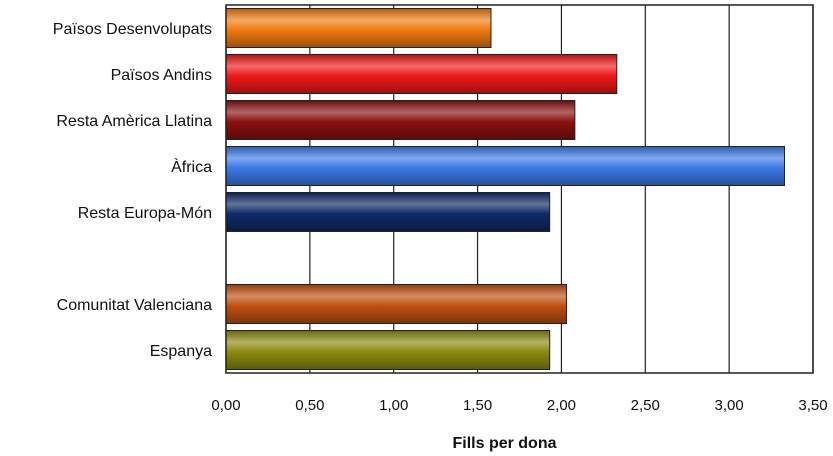  Describe the element at coordinates (134, 121) in the screenshot. I see `category-label: Resta Amèrica Llatina` at that location.